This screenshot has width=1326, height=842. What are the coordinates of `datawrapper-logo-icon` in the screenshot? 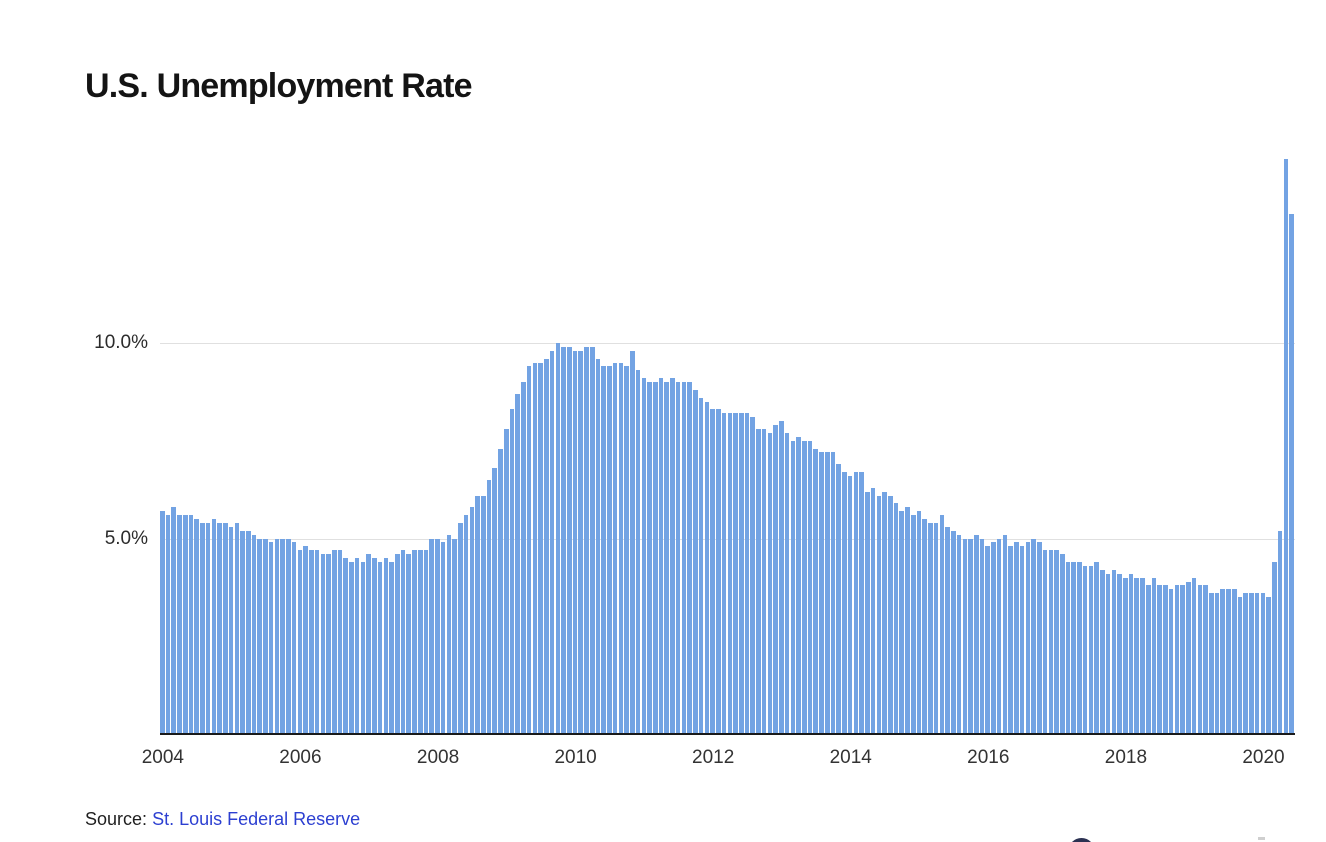 It's located at (1081, 840).